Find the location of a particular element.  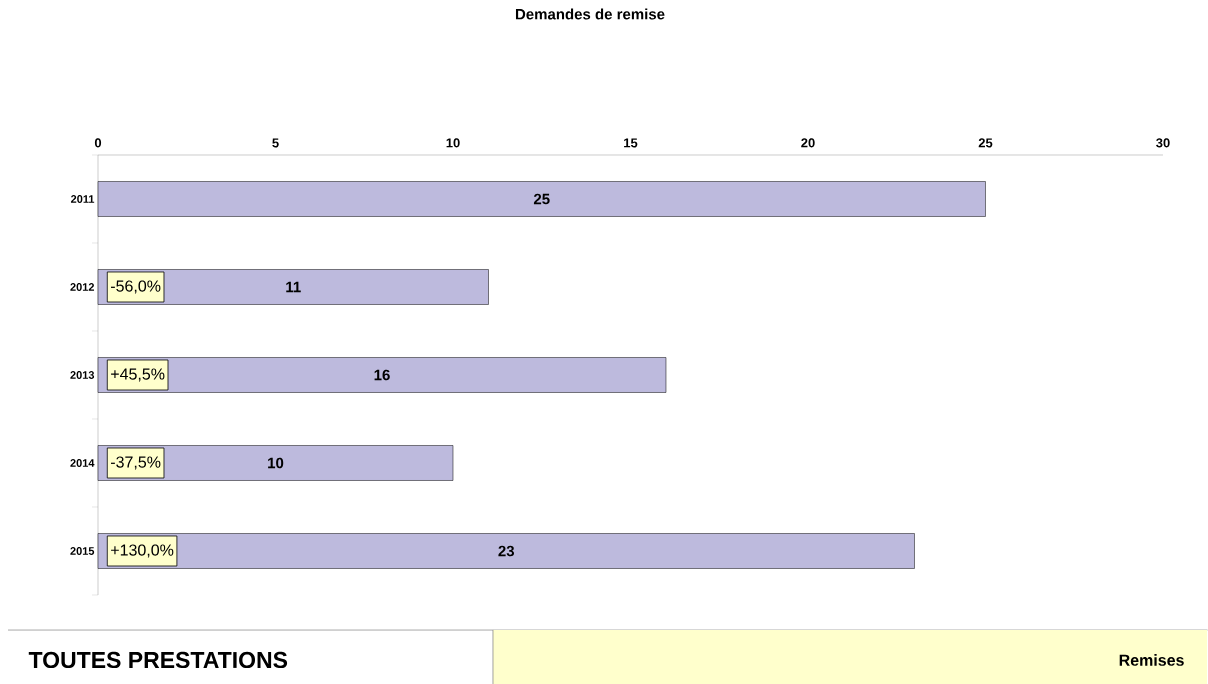

annotation: -56,0% is located at coordinates (135, 287).